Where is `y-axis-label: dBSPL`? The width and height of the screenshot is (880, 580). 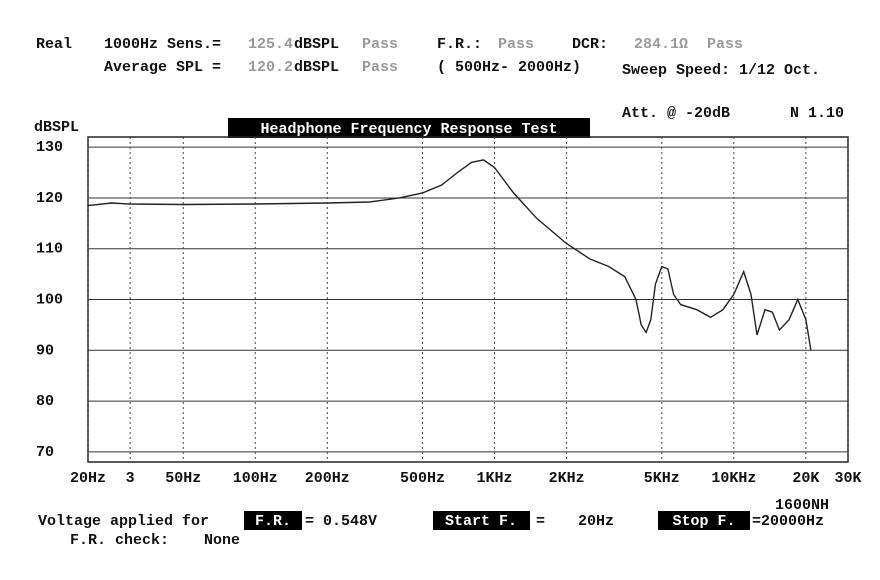 y-axis-label: dBSPL is located at coordinates (56, 127).